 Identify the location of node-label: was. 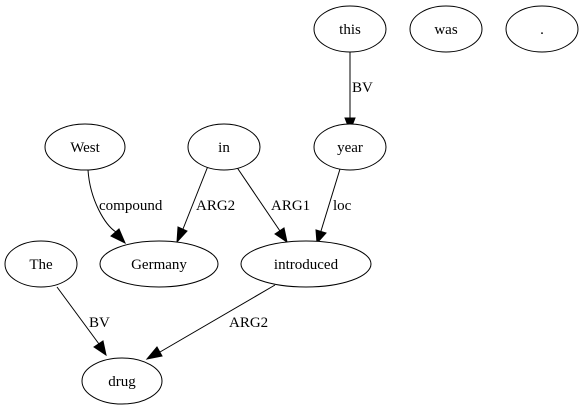
(445, 30).